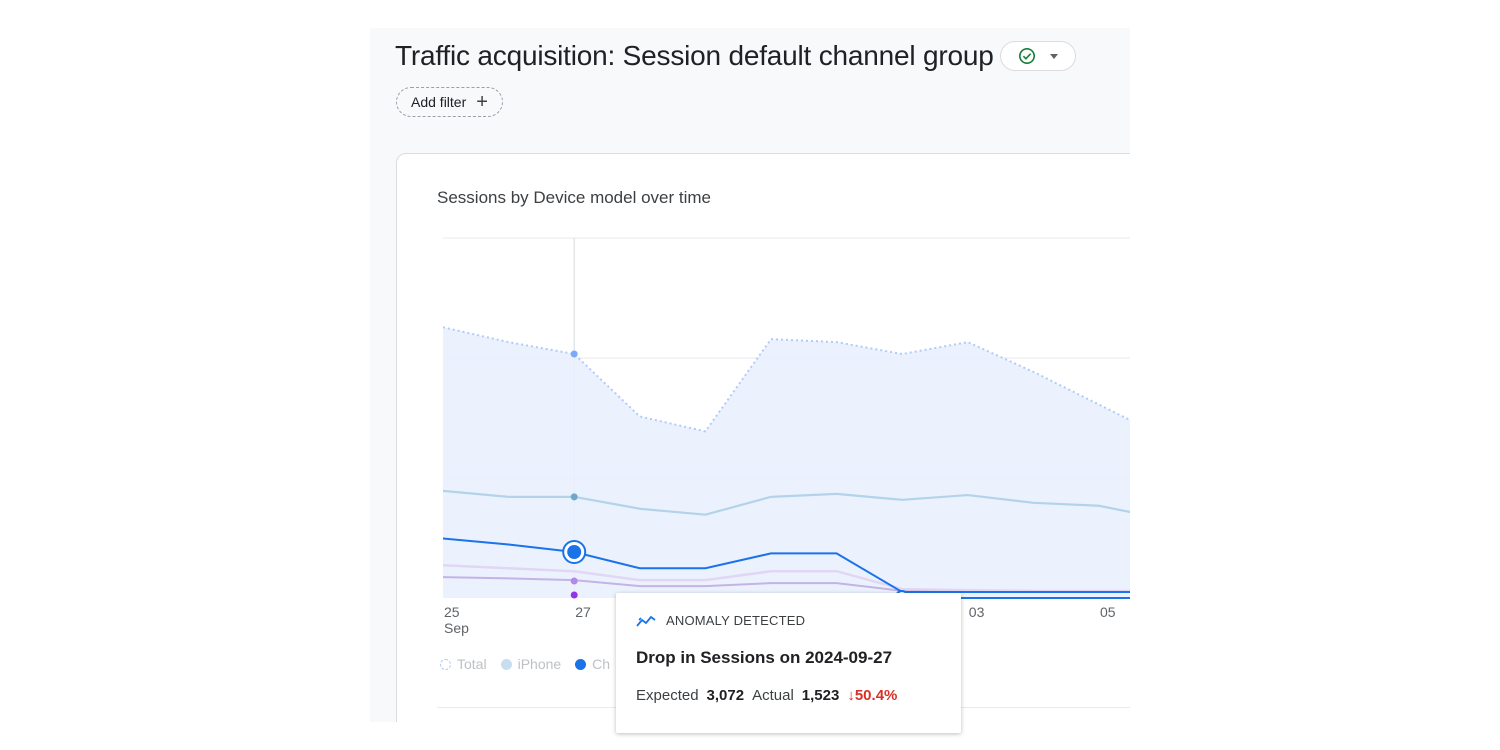 The width and height of the screenshot is (1500, 750). What do you see at coordinates (1026, 56) in the screenshot?
I see `check-circle-icon` at bounding box center [1026, 56].